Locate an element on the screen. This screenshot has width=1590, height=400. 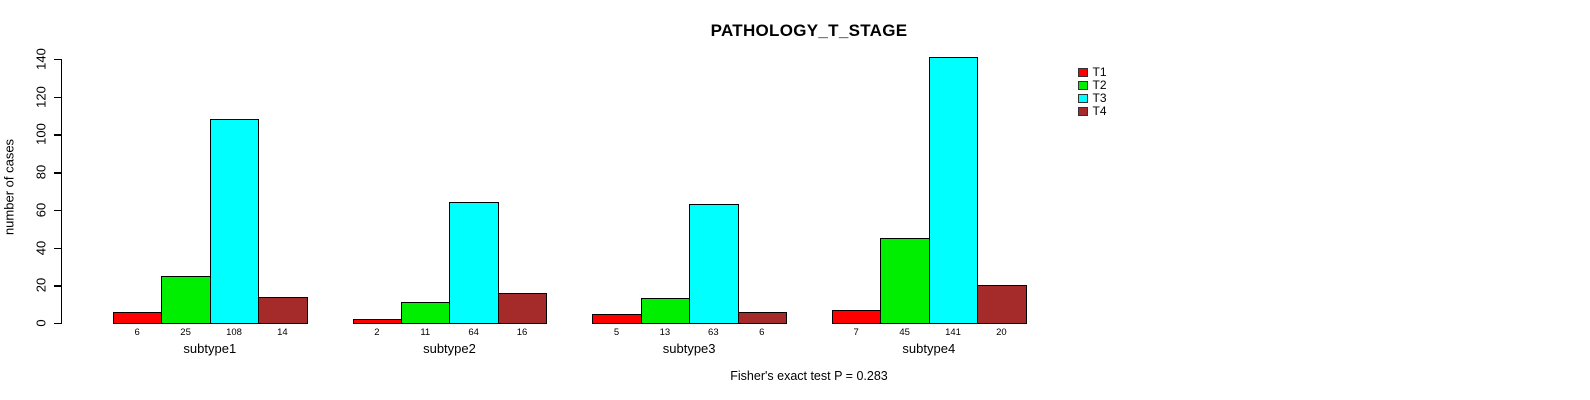
legend: T1 T2 T3 T4 is located at coordinates (1092, 92).